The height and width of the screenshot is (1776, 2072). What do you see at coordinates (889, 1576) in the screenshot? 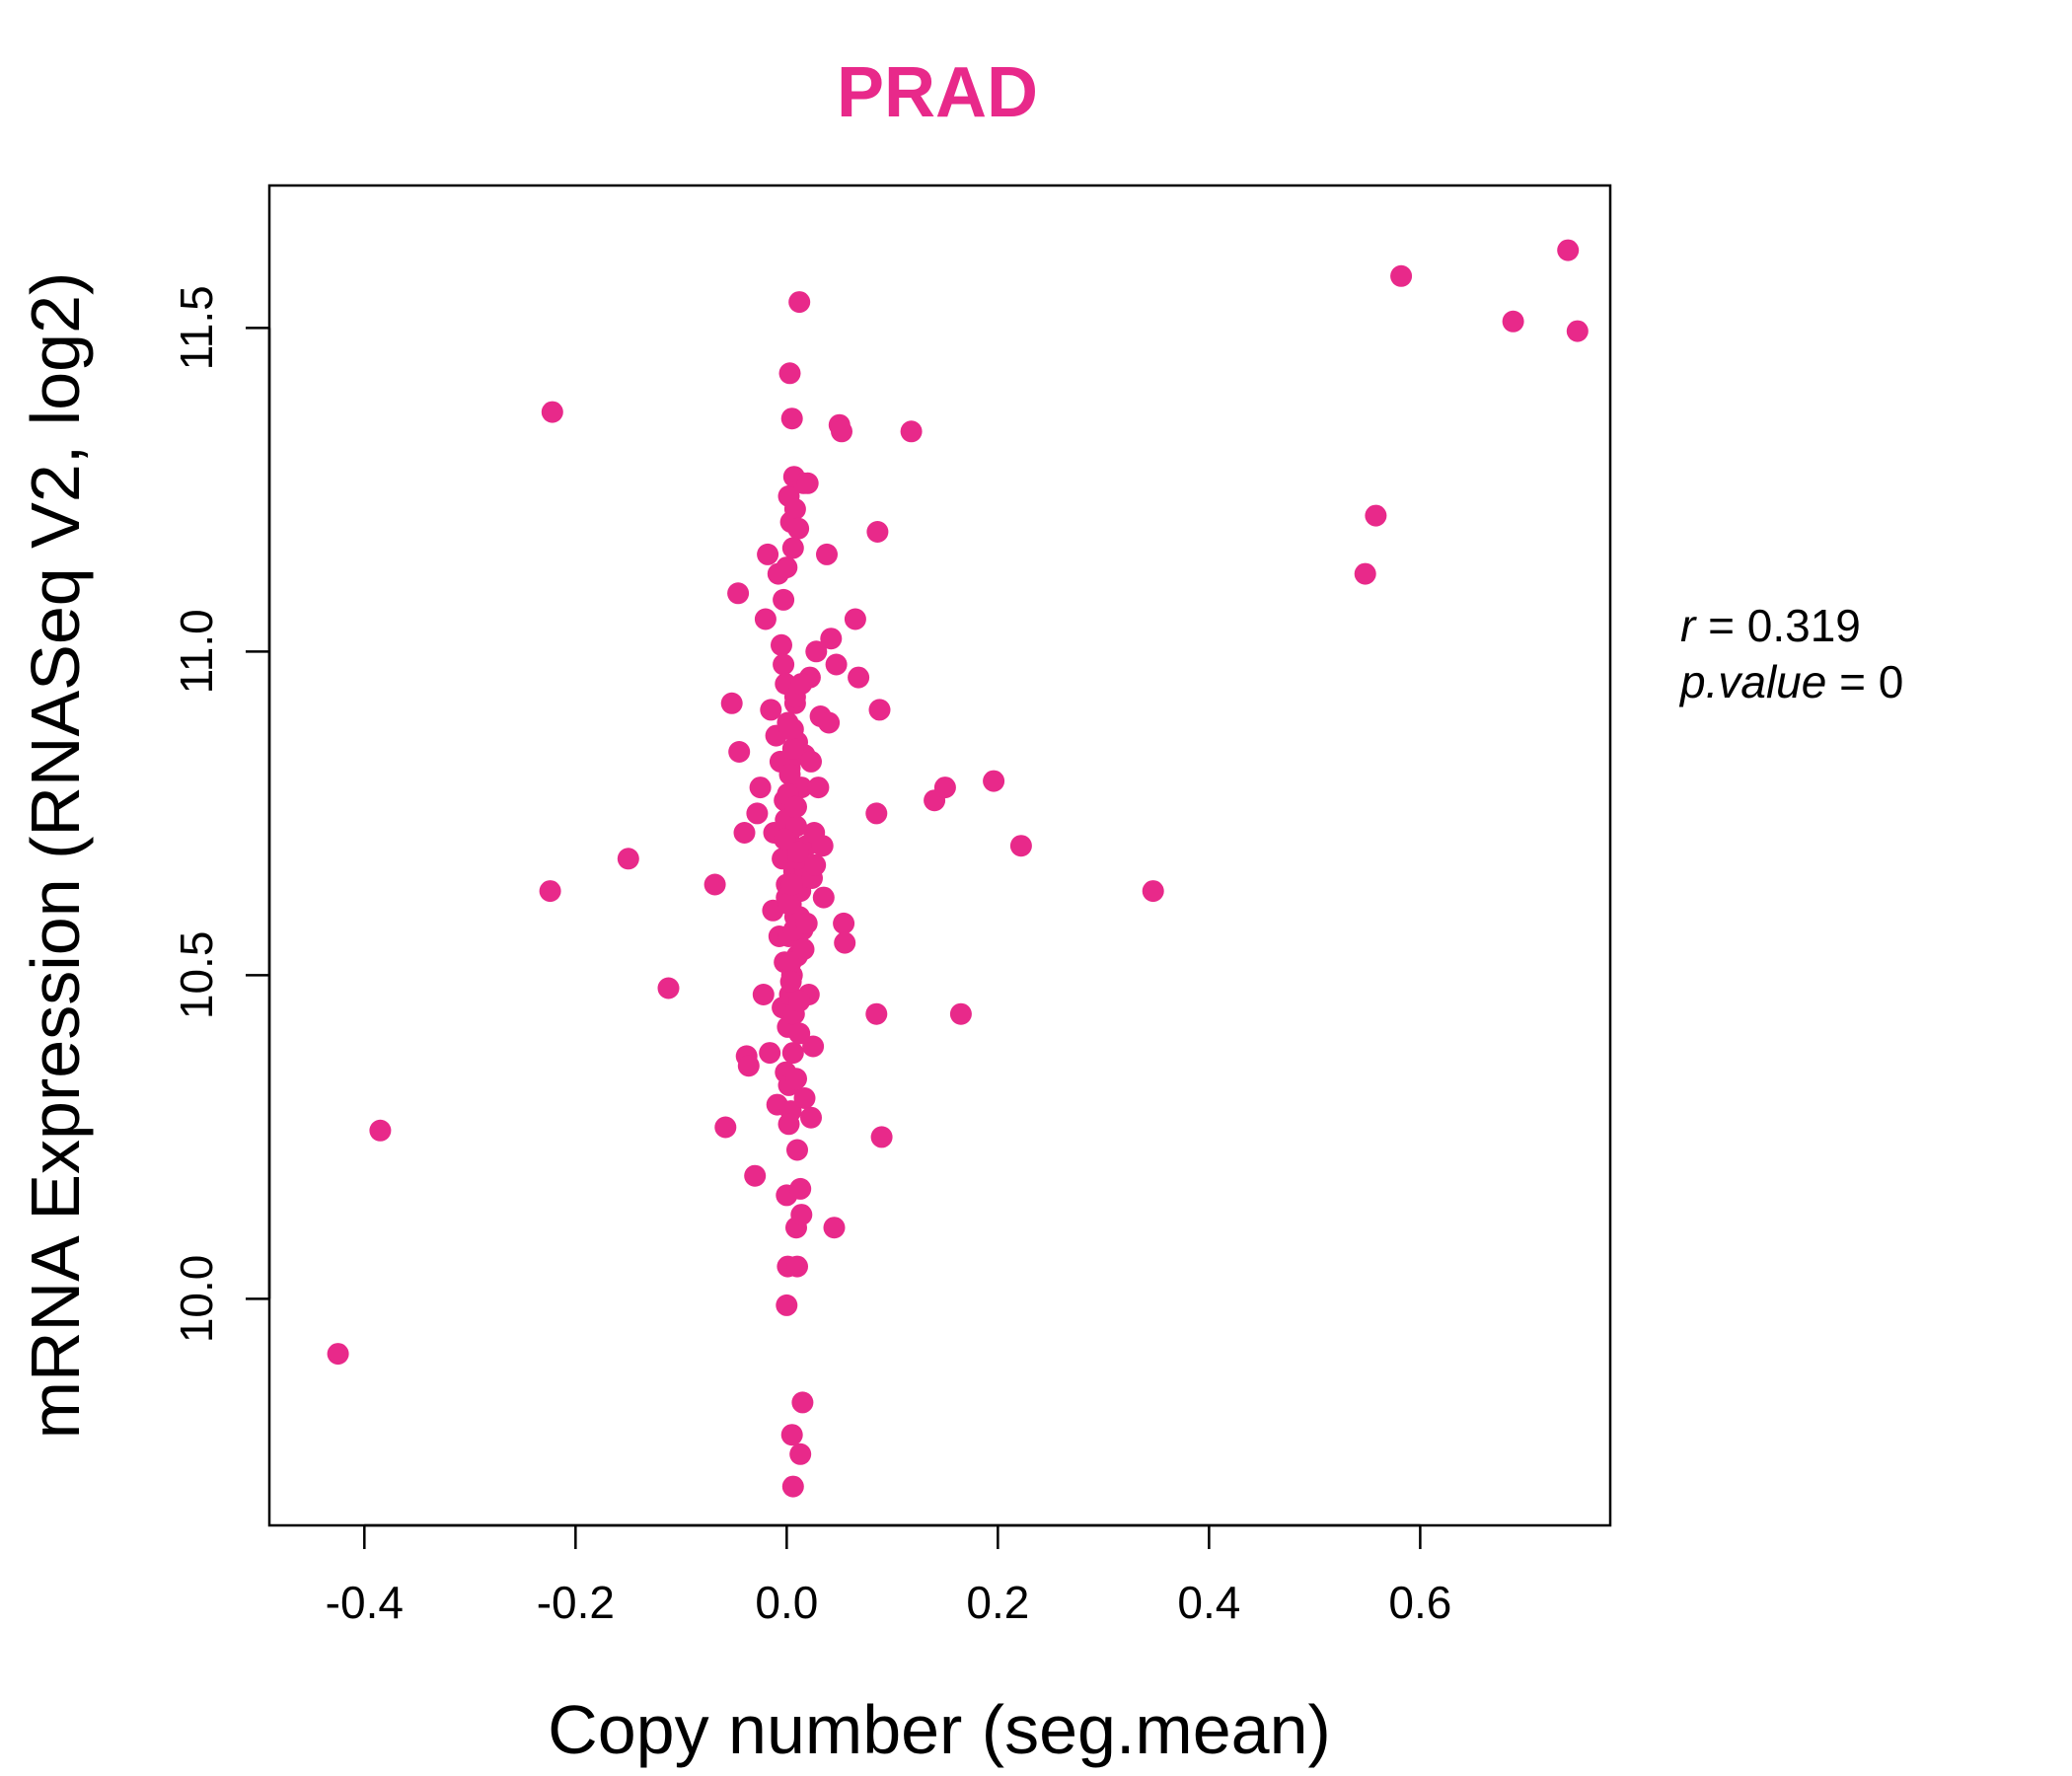
I see `x-axis: -0.4 -0.2 0.0 0.2 0.4 0.6` at bounding box center [889, 1576].